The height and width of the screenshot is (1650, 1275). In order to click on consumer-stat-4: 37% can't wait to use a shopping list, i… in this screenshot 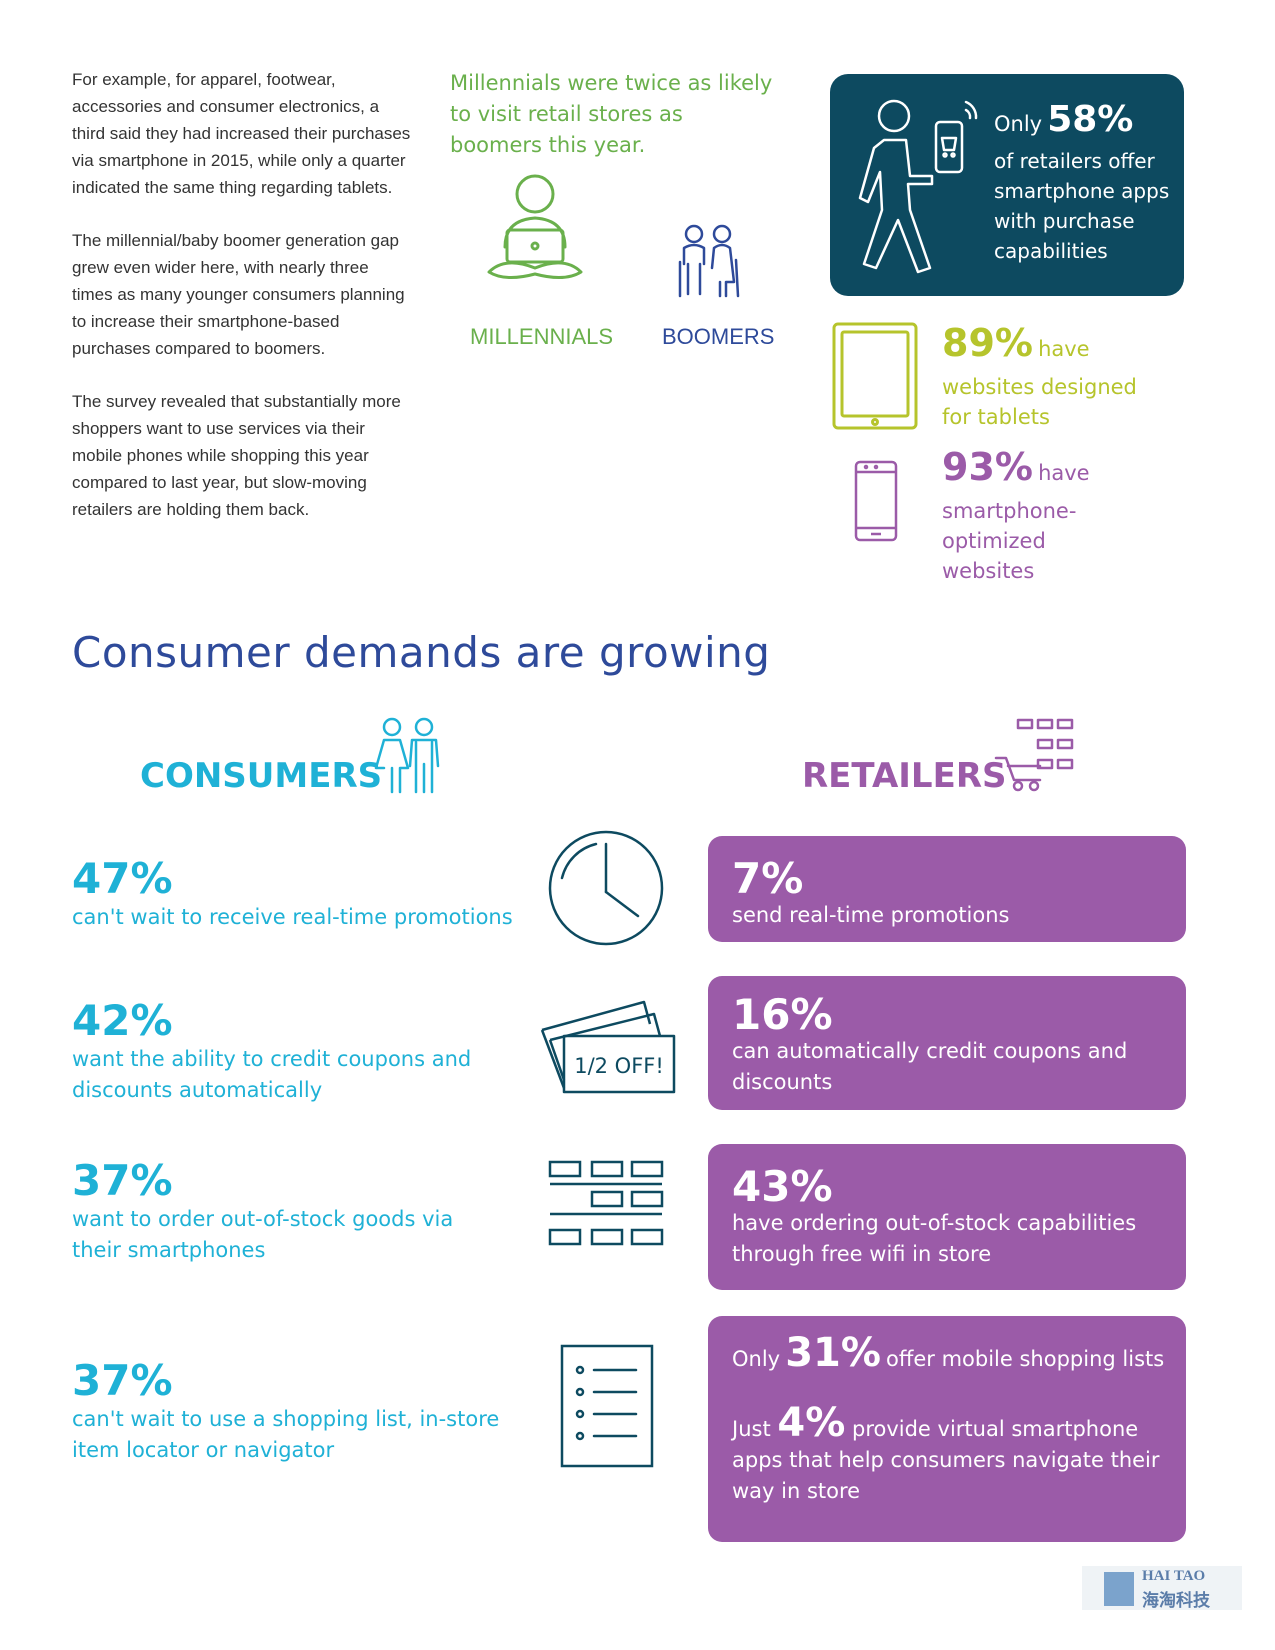, I will do `click(292, 1412)`.